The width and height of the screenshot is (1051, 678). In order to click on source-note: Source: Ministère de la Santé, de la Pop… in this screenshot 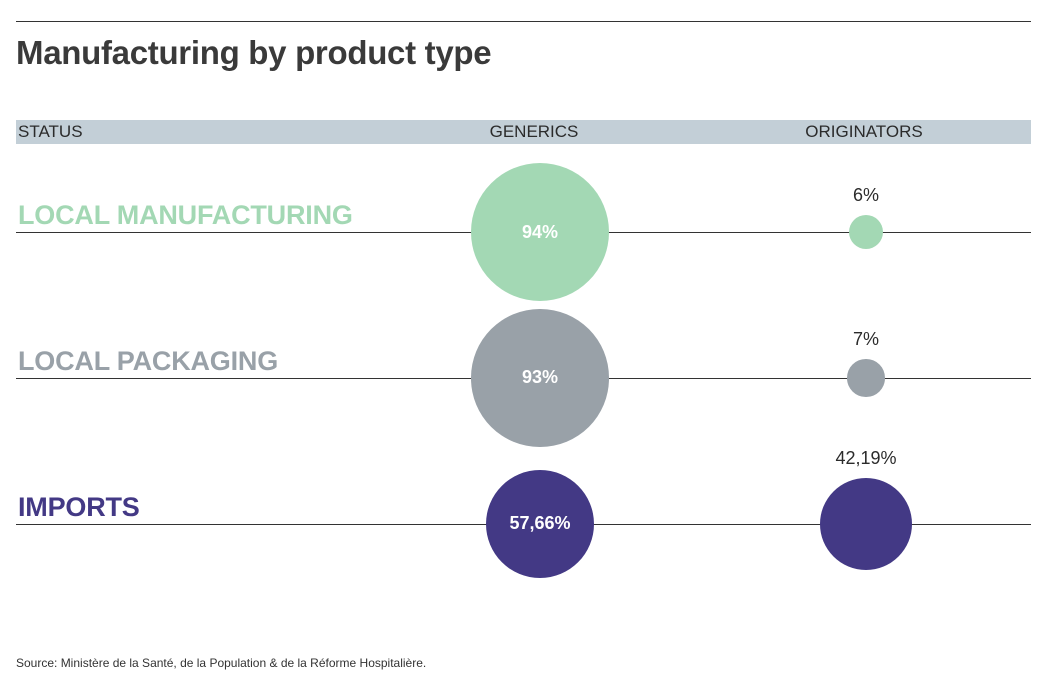, I will do `click(221, 663)`.